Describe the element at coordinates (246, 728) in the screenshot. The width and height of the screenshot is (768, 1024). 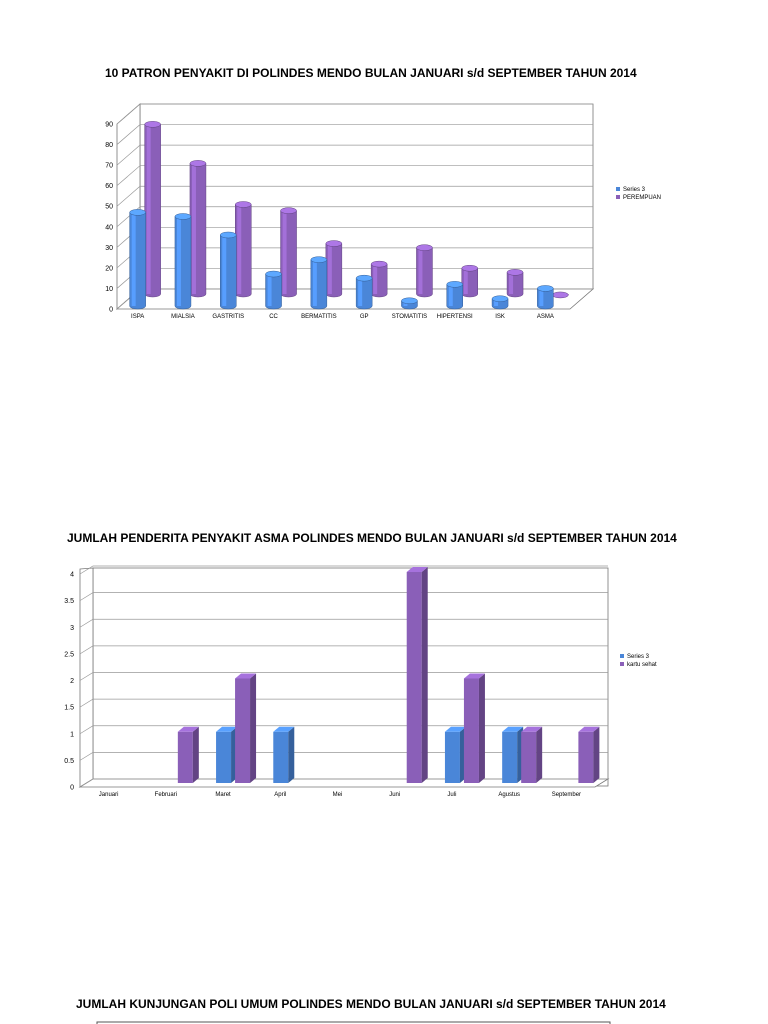
I see `bar-kartu-sehat-maret` at that location.